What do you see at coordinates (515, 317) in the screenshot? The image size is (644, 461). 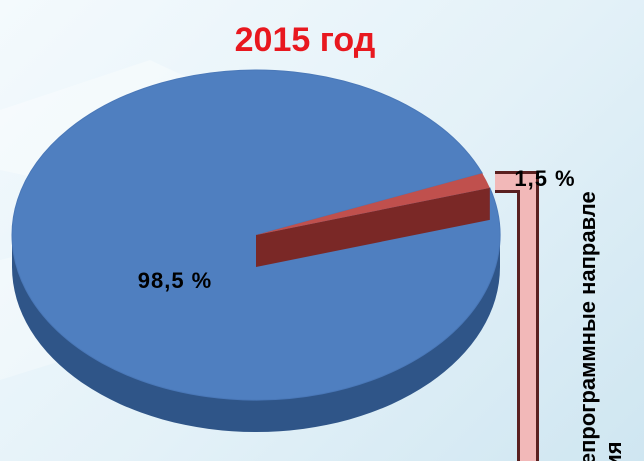 I see `leader` at bounding box center [515, 317].